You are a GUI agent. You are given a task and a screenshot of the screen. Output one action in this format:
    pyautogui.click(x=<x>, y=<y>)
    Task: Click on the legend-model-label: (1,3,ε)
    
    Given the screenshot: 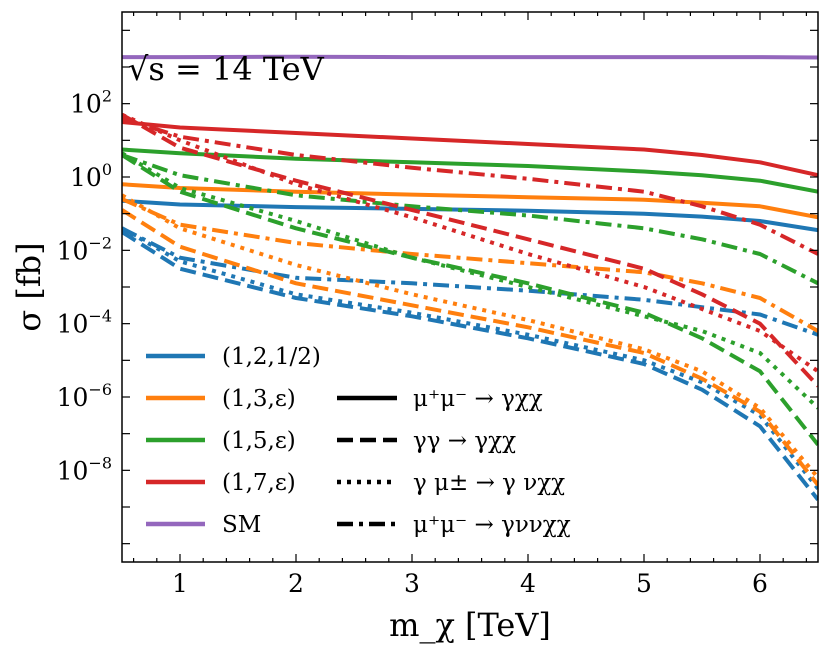 What is the action you would take?
    pyautogui.click(x=259, y=399)
    